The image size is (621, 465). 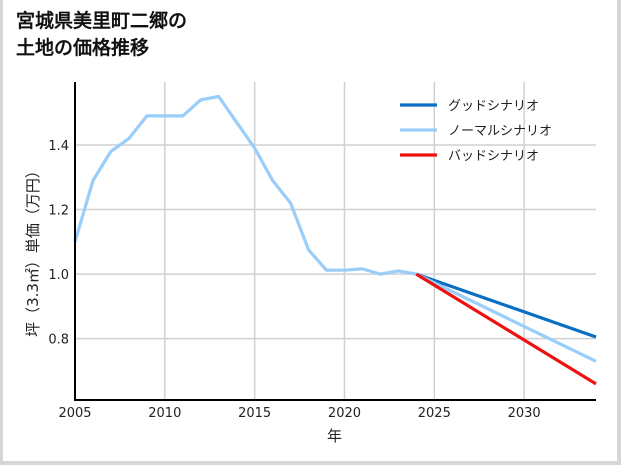 What do you see at coordinates (493, 106) in the screenshot?
I see `legend-label: グッドシナリオ` at bounding box center [493, 106].